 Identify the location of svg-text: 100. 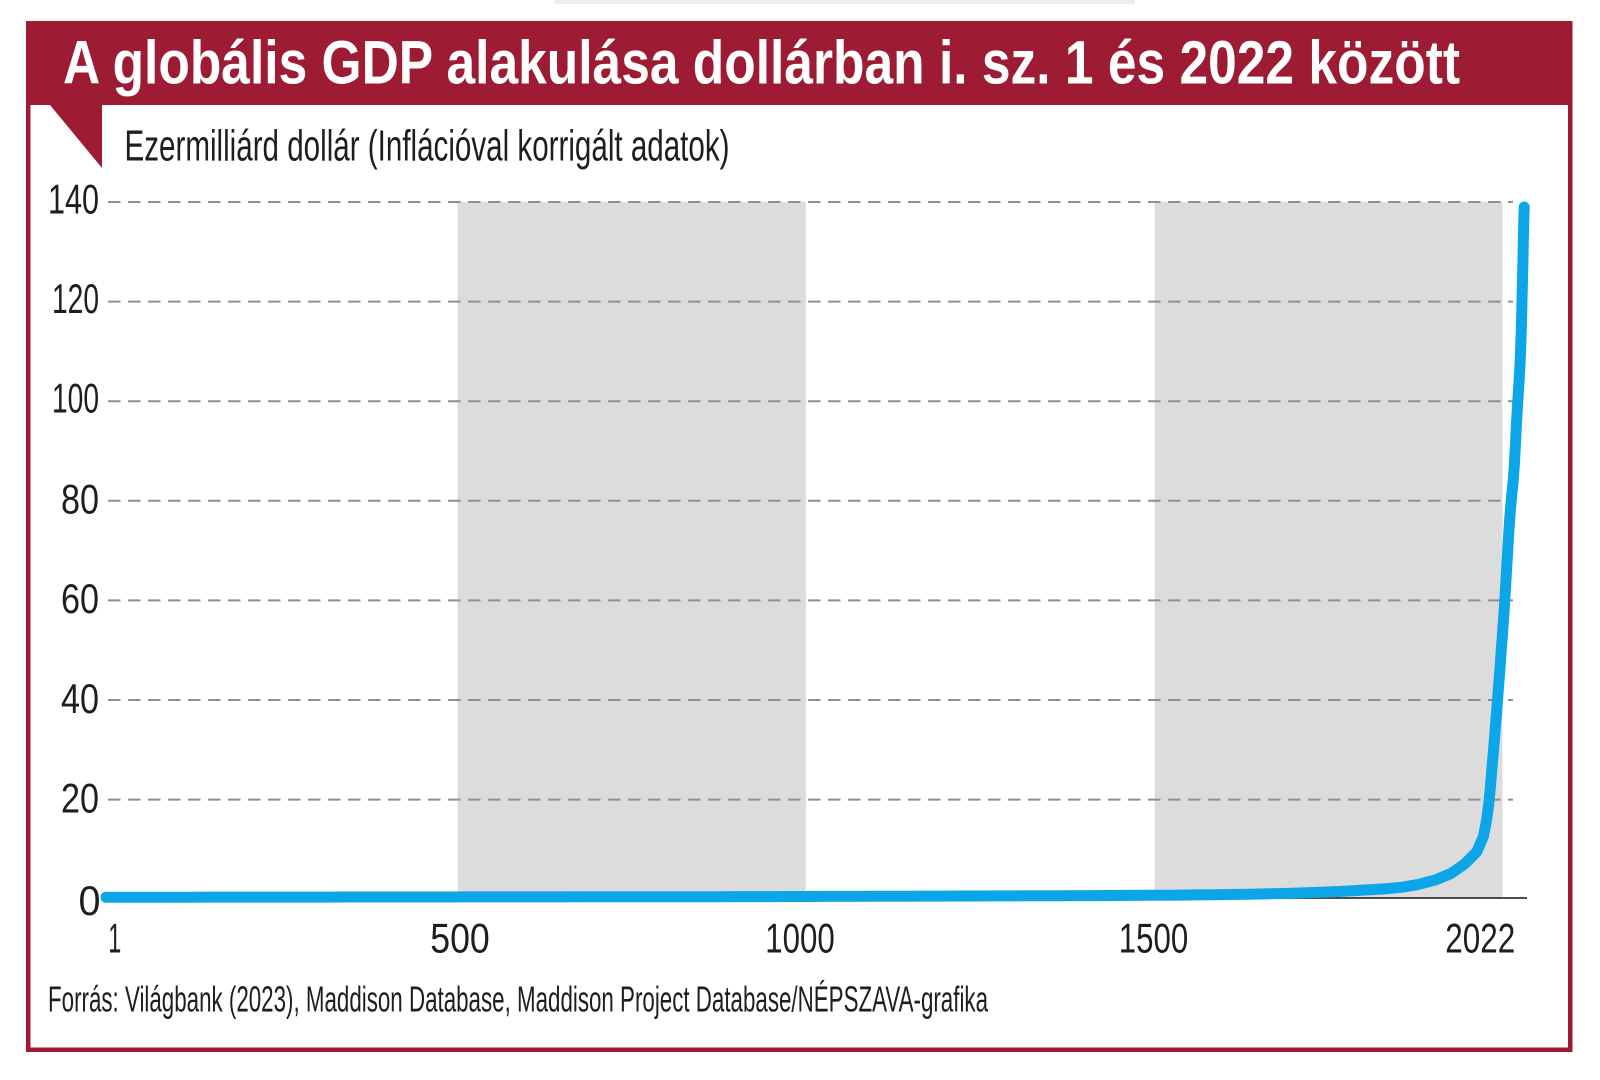
(75, 398).